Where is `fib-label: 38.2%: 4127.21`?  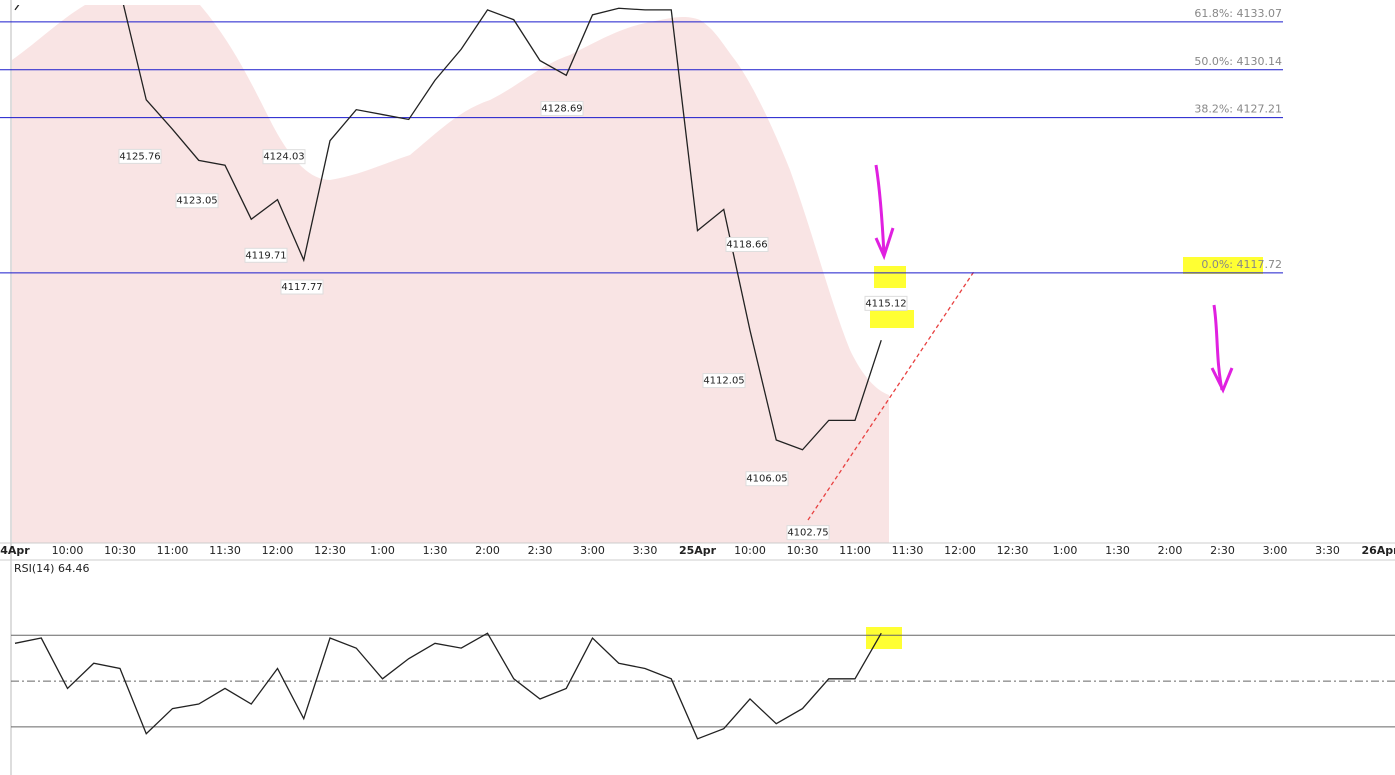 fib-label: 38.2%: 4127.21 is located at coordinates (1238, 109).